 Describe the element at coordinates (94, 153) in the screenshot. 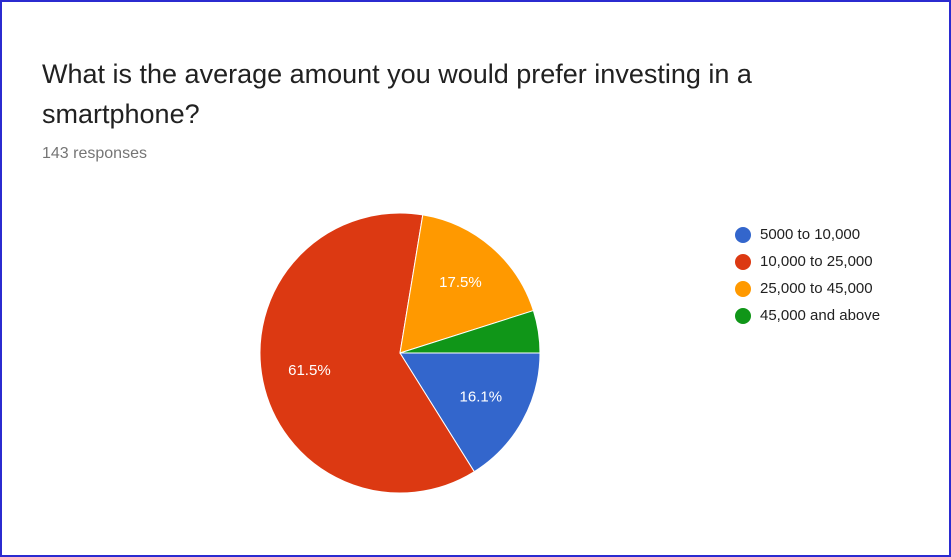

I see `chart-subtitle: 143 responses` at that location.